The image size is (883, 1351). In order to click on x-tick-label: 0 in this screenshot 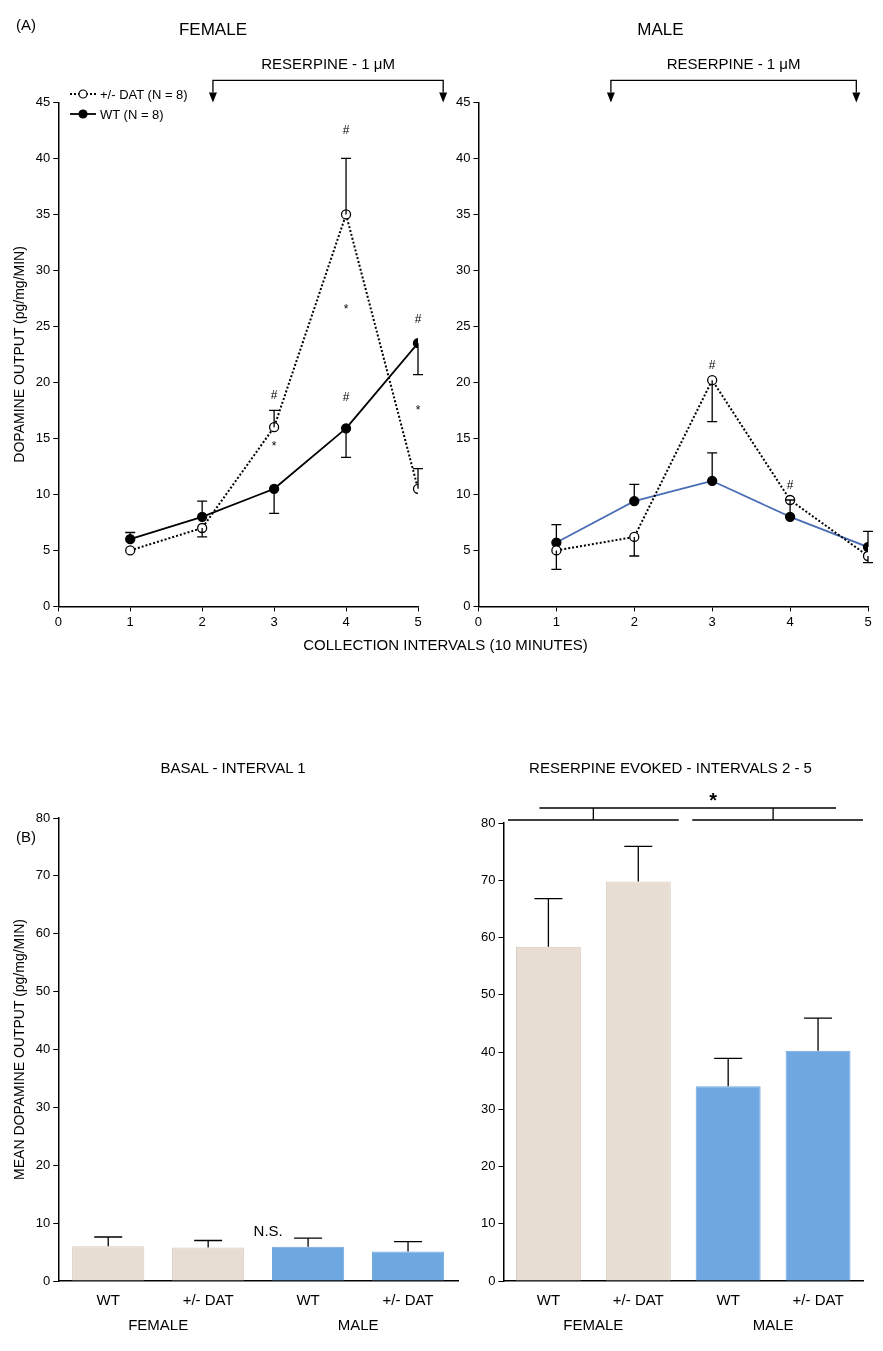, I will do `click(58, 621)`.